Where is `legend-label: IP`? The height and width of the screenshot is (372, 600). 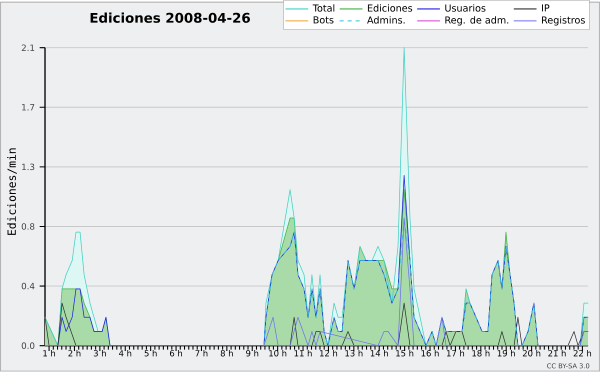 legend-label: IP is located at coordinates (546, 8).